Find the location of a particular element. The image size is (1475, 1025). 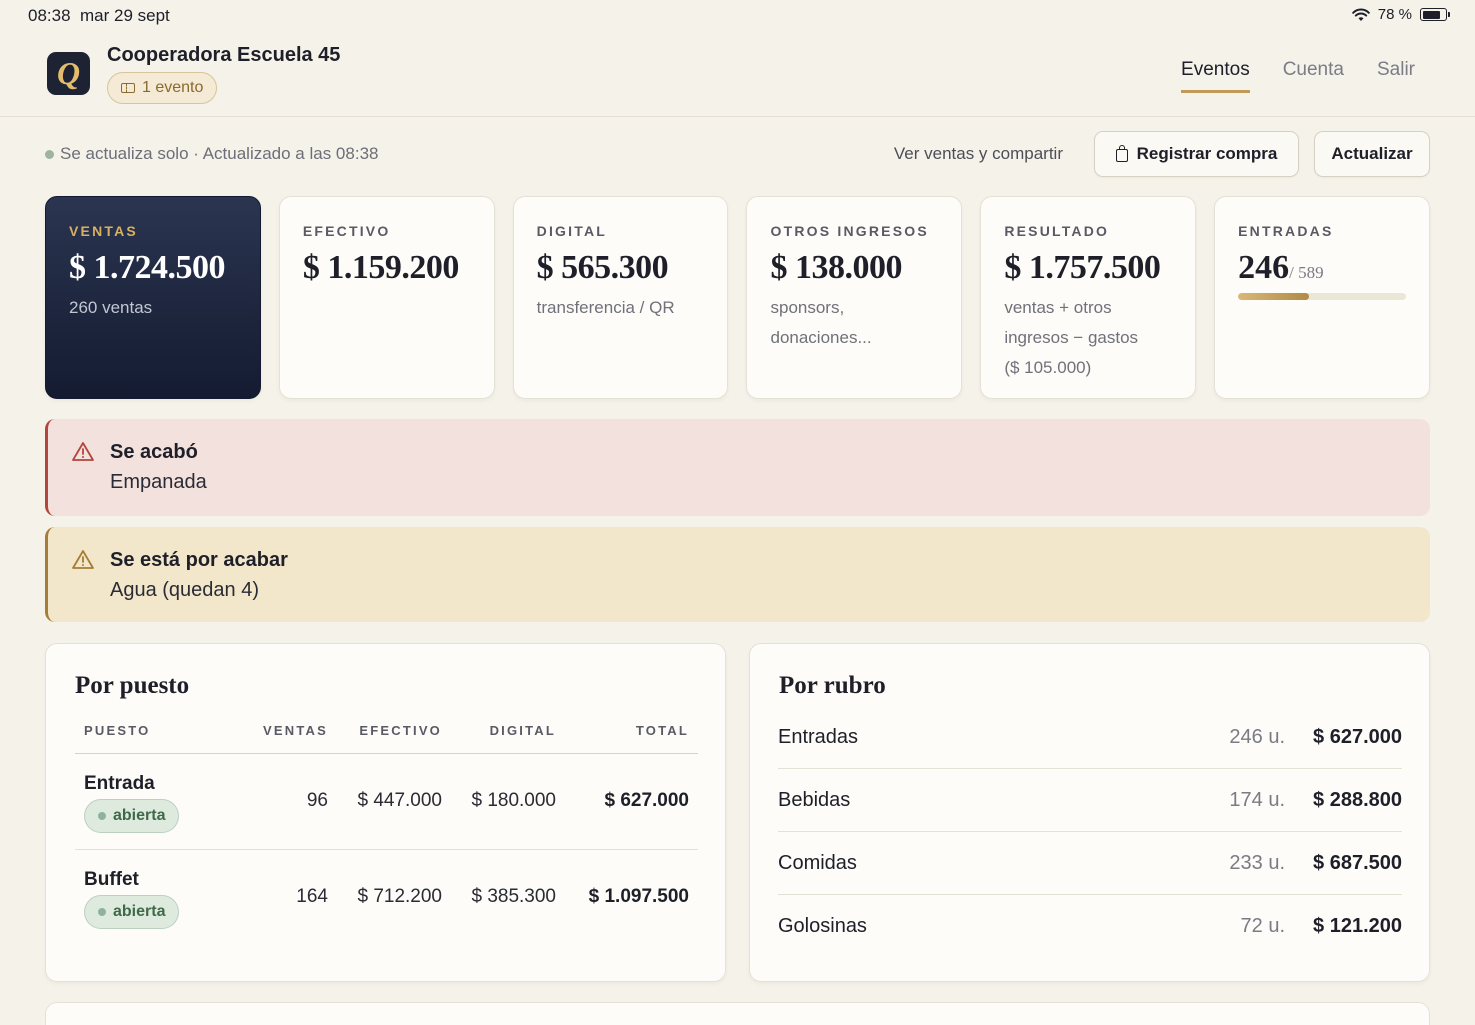

share-sales-link: Ver ventas y compartir is located at coordinates (978, 153).